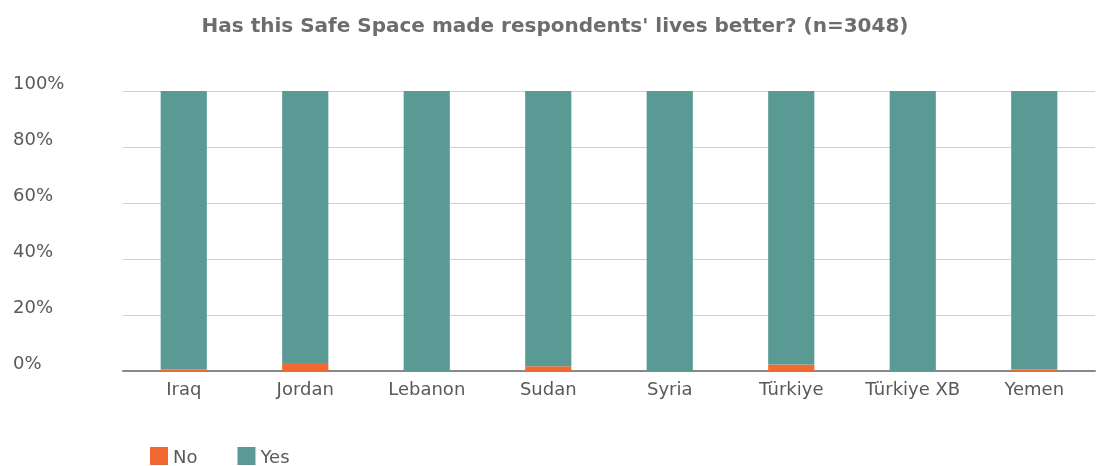 The height and width of the screenshot is (466, 1110). I want to click on legend-label: Yes, so click(274, 455).